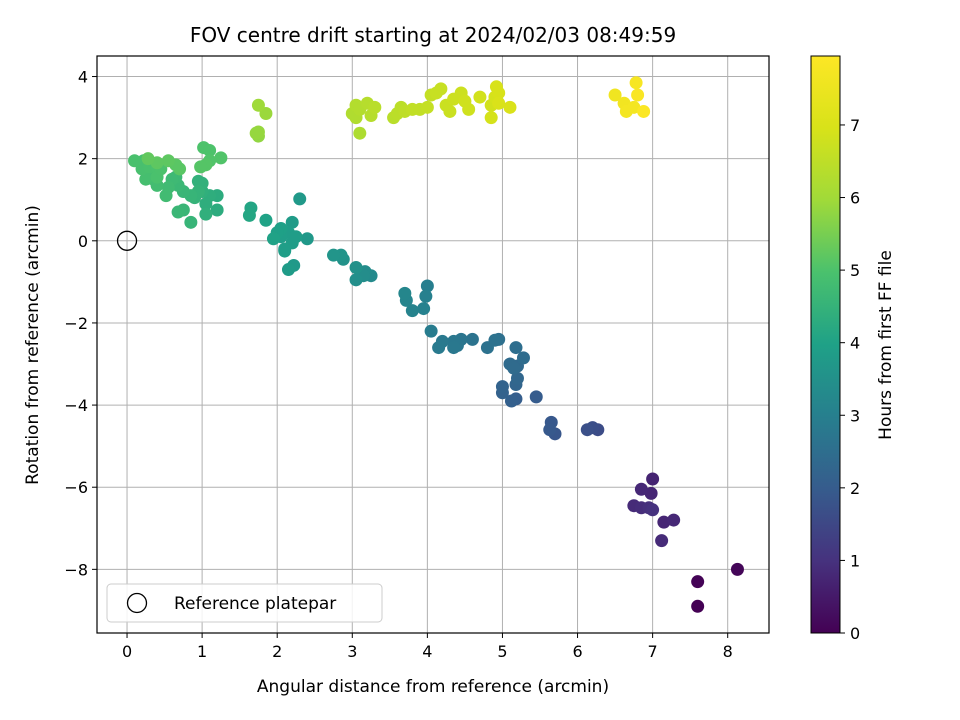  Describe the element at coordinates (33, 345) in the screenshot. I see `y-axis-label: Rotation from reference (arcmin)` at that location.